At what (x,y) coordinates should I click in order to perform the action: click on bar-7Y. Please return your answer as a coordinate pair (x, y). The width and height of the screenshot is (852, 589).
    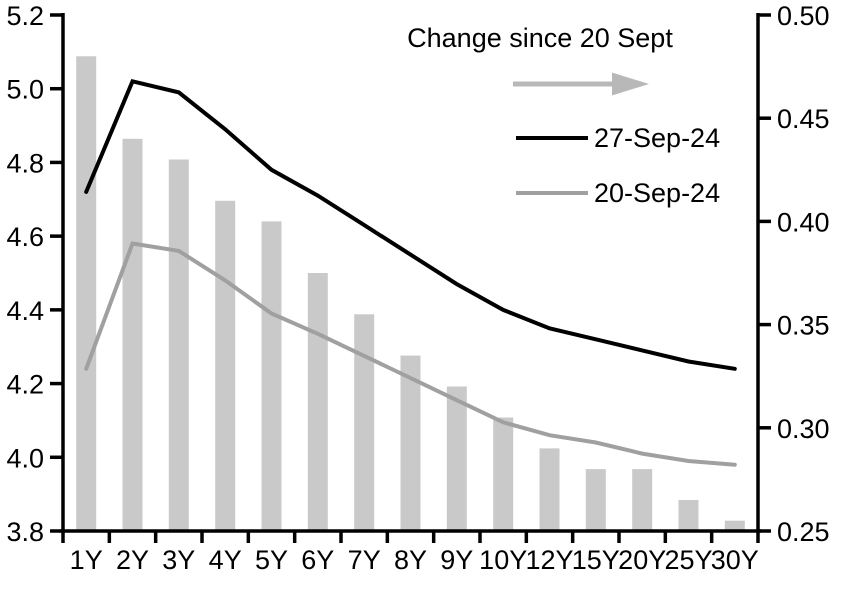
    Looking at the image, I should click on (364, 422).